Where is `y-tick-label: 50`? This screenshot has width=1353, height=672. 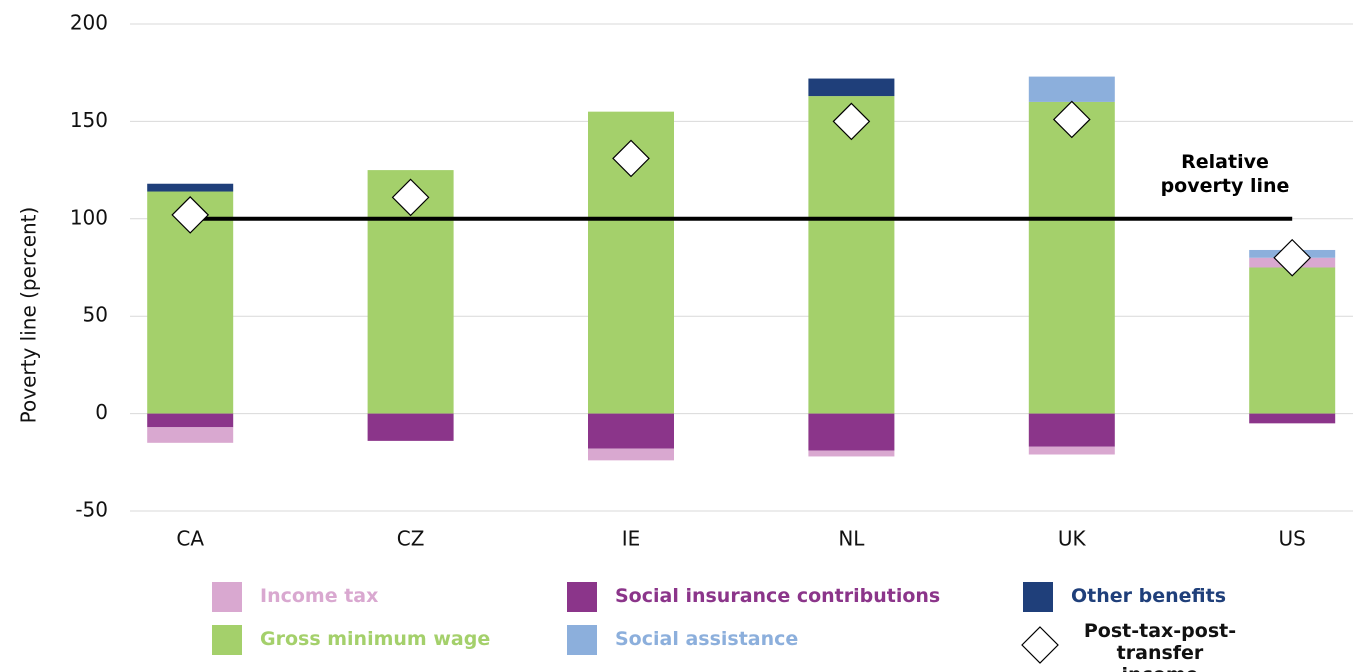
y-tick-label: 50 is located at coordinates (95, 315).